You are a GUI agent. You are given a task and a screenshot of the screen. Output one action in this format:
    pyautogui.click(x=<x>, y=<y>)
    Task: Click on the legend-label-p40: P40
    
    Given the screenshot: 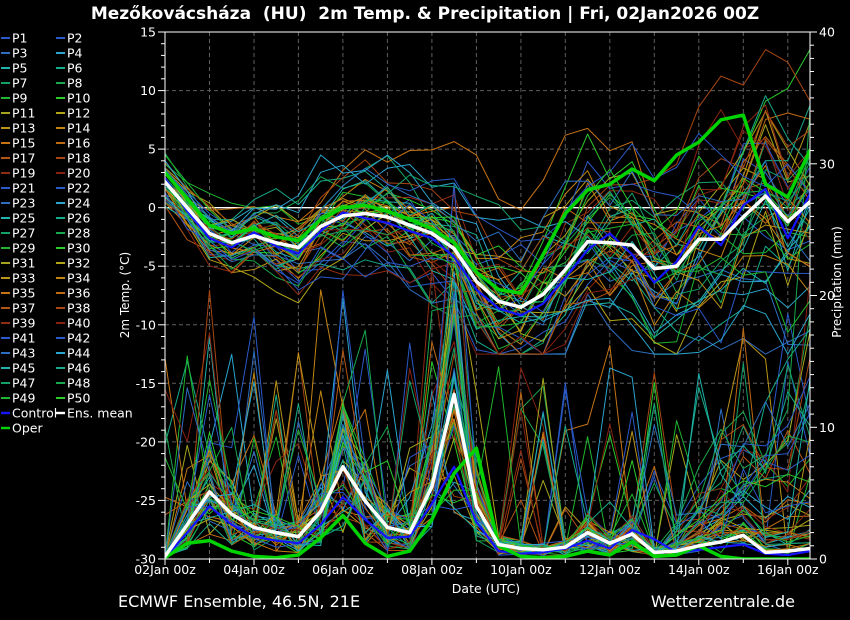 What is the action you would take?
    pyautogui.click(x=78, y=323)
    